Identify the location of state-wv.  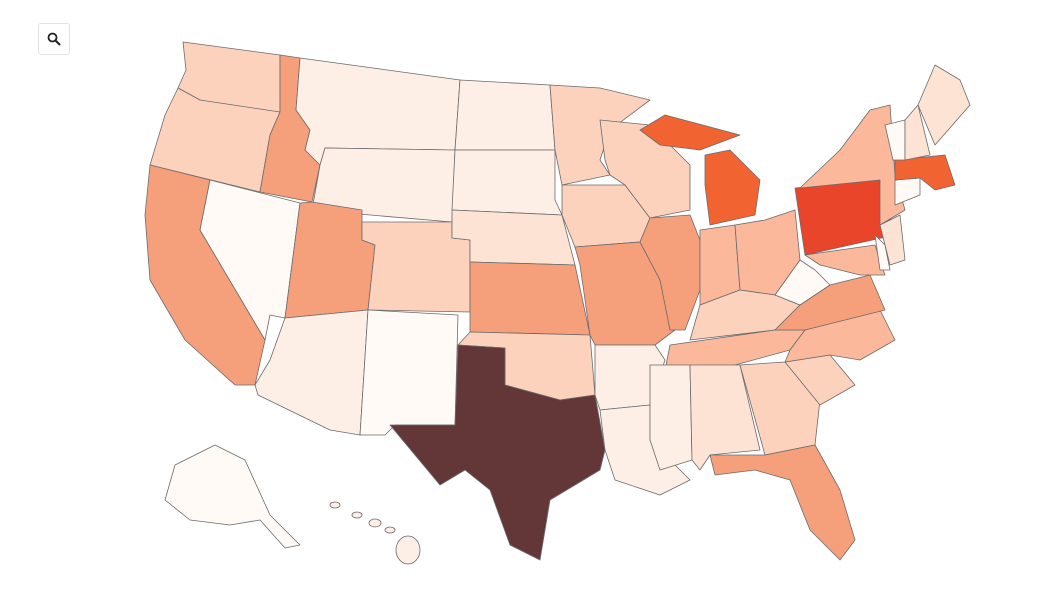
(802, 282).